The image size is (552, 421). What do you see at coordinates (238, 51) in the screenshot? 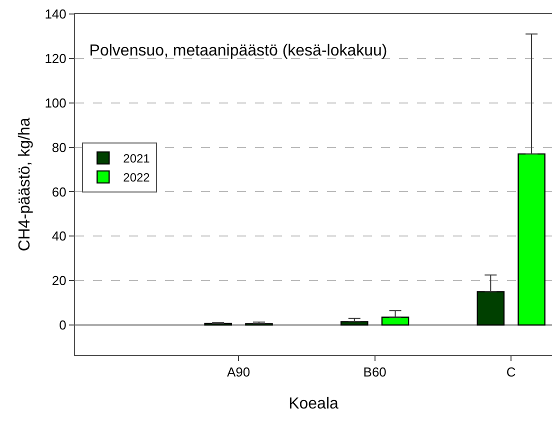
I see `text: Polvensuo, metaanipäästö (kesä-lokakuu)` at bounding box center [238, 51].